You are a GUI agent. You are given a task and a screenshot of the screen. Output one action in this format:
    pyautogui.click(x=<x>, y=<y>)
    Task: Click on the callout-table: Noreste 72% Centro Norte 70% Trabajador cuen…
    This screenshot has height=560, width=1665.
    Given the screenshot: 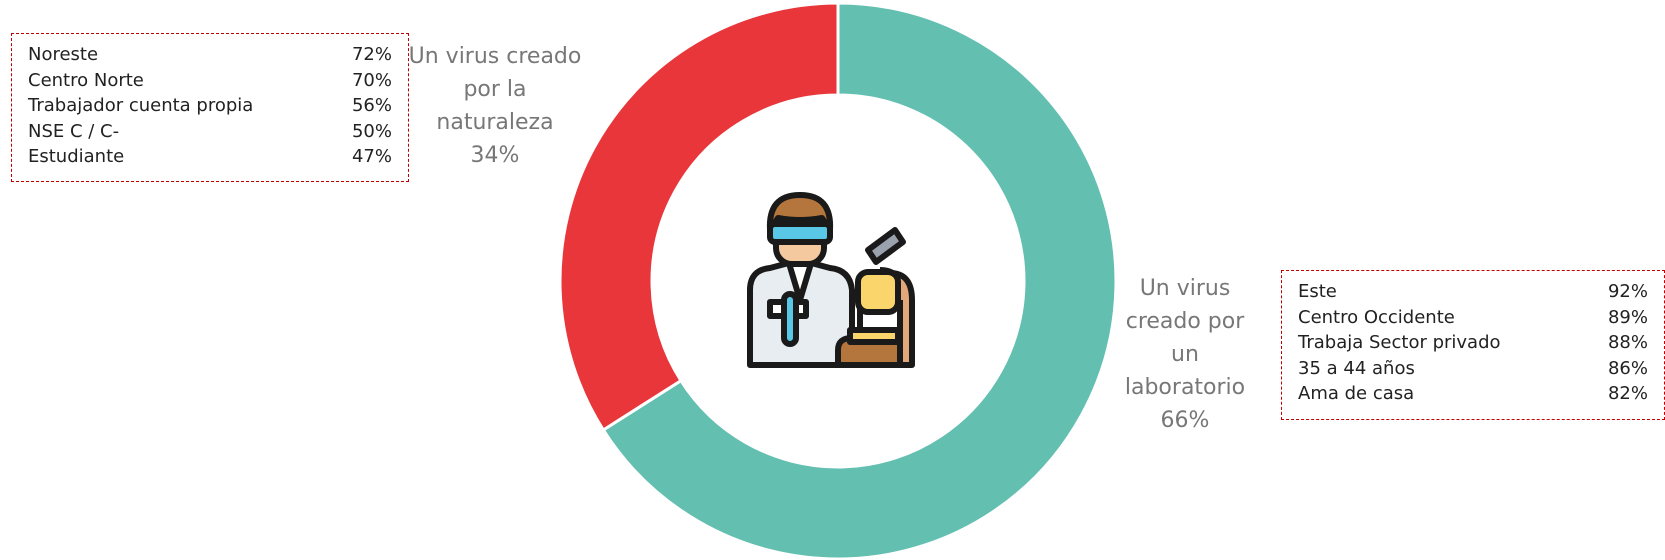 What is the action you would take?
    pyautogui.click(x=210, y=106)
    